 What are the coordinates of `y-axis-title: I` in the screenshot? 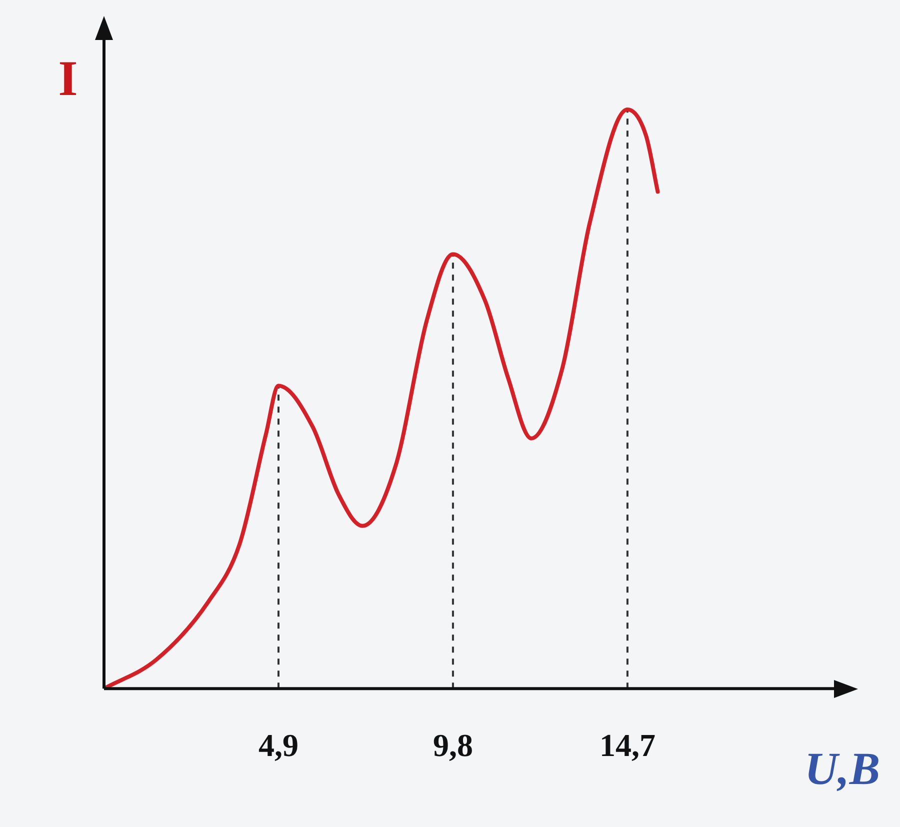 It's located at (68, 78).